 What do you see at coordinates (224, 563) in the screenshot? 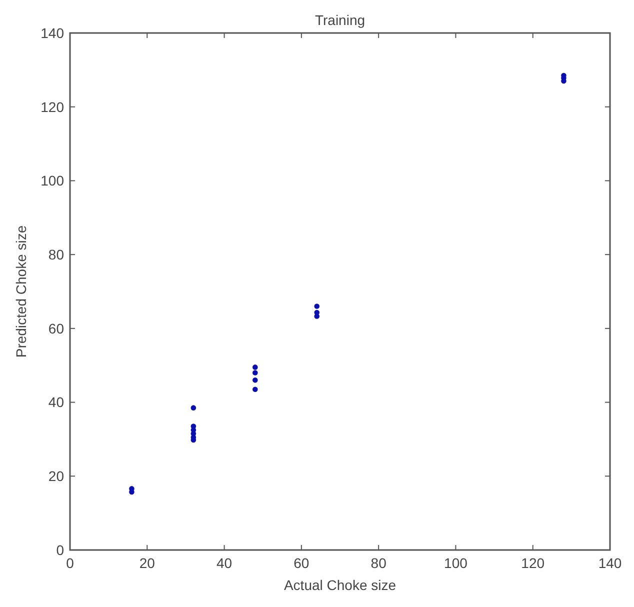
I see `x-tick-label: 40` at bounding box center [224, 563].